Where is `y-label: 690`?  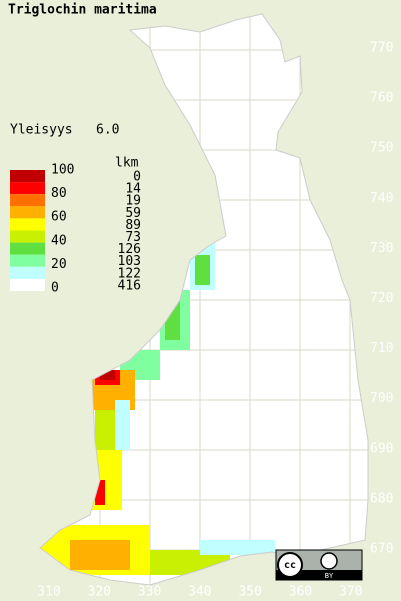
y-label: 690 is located at coordinates (381, 448).